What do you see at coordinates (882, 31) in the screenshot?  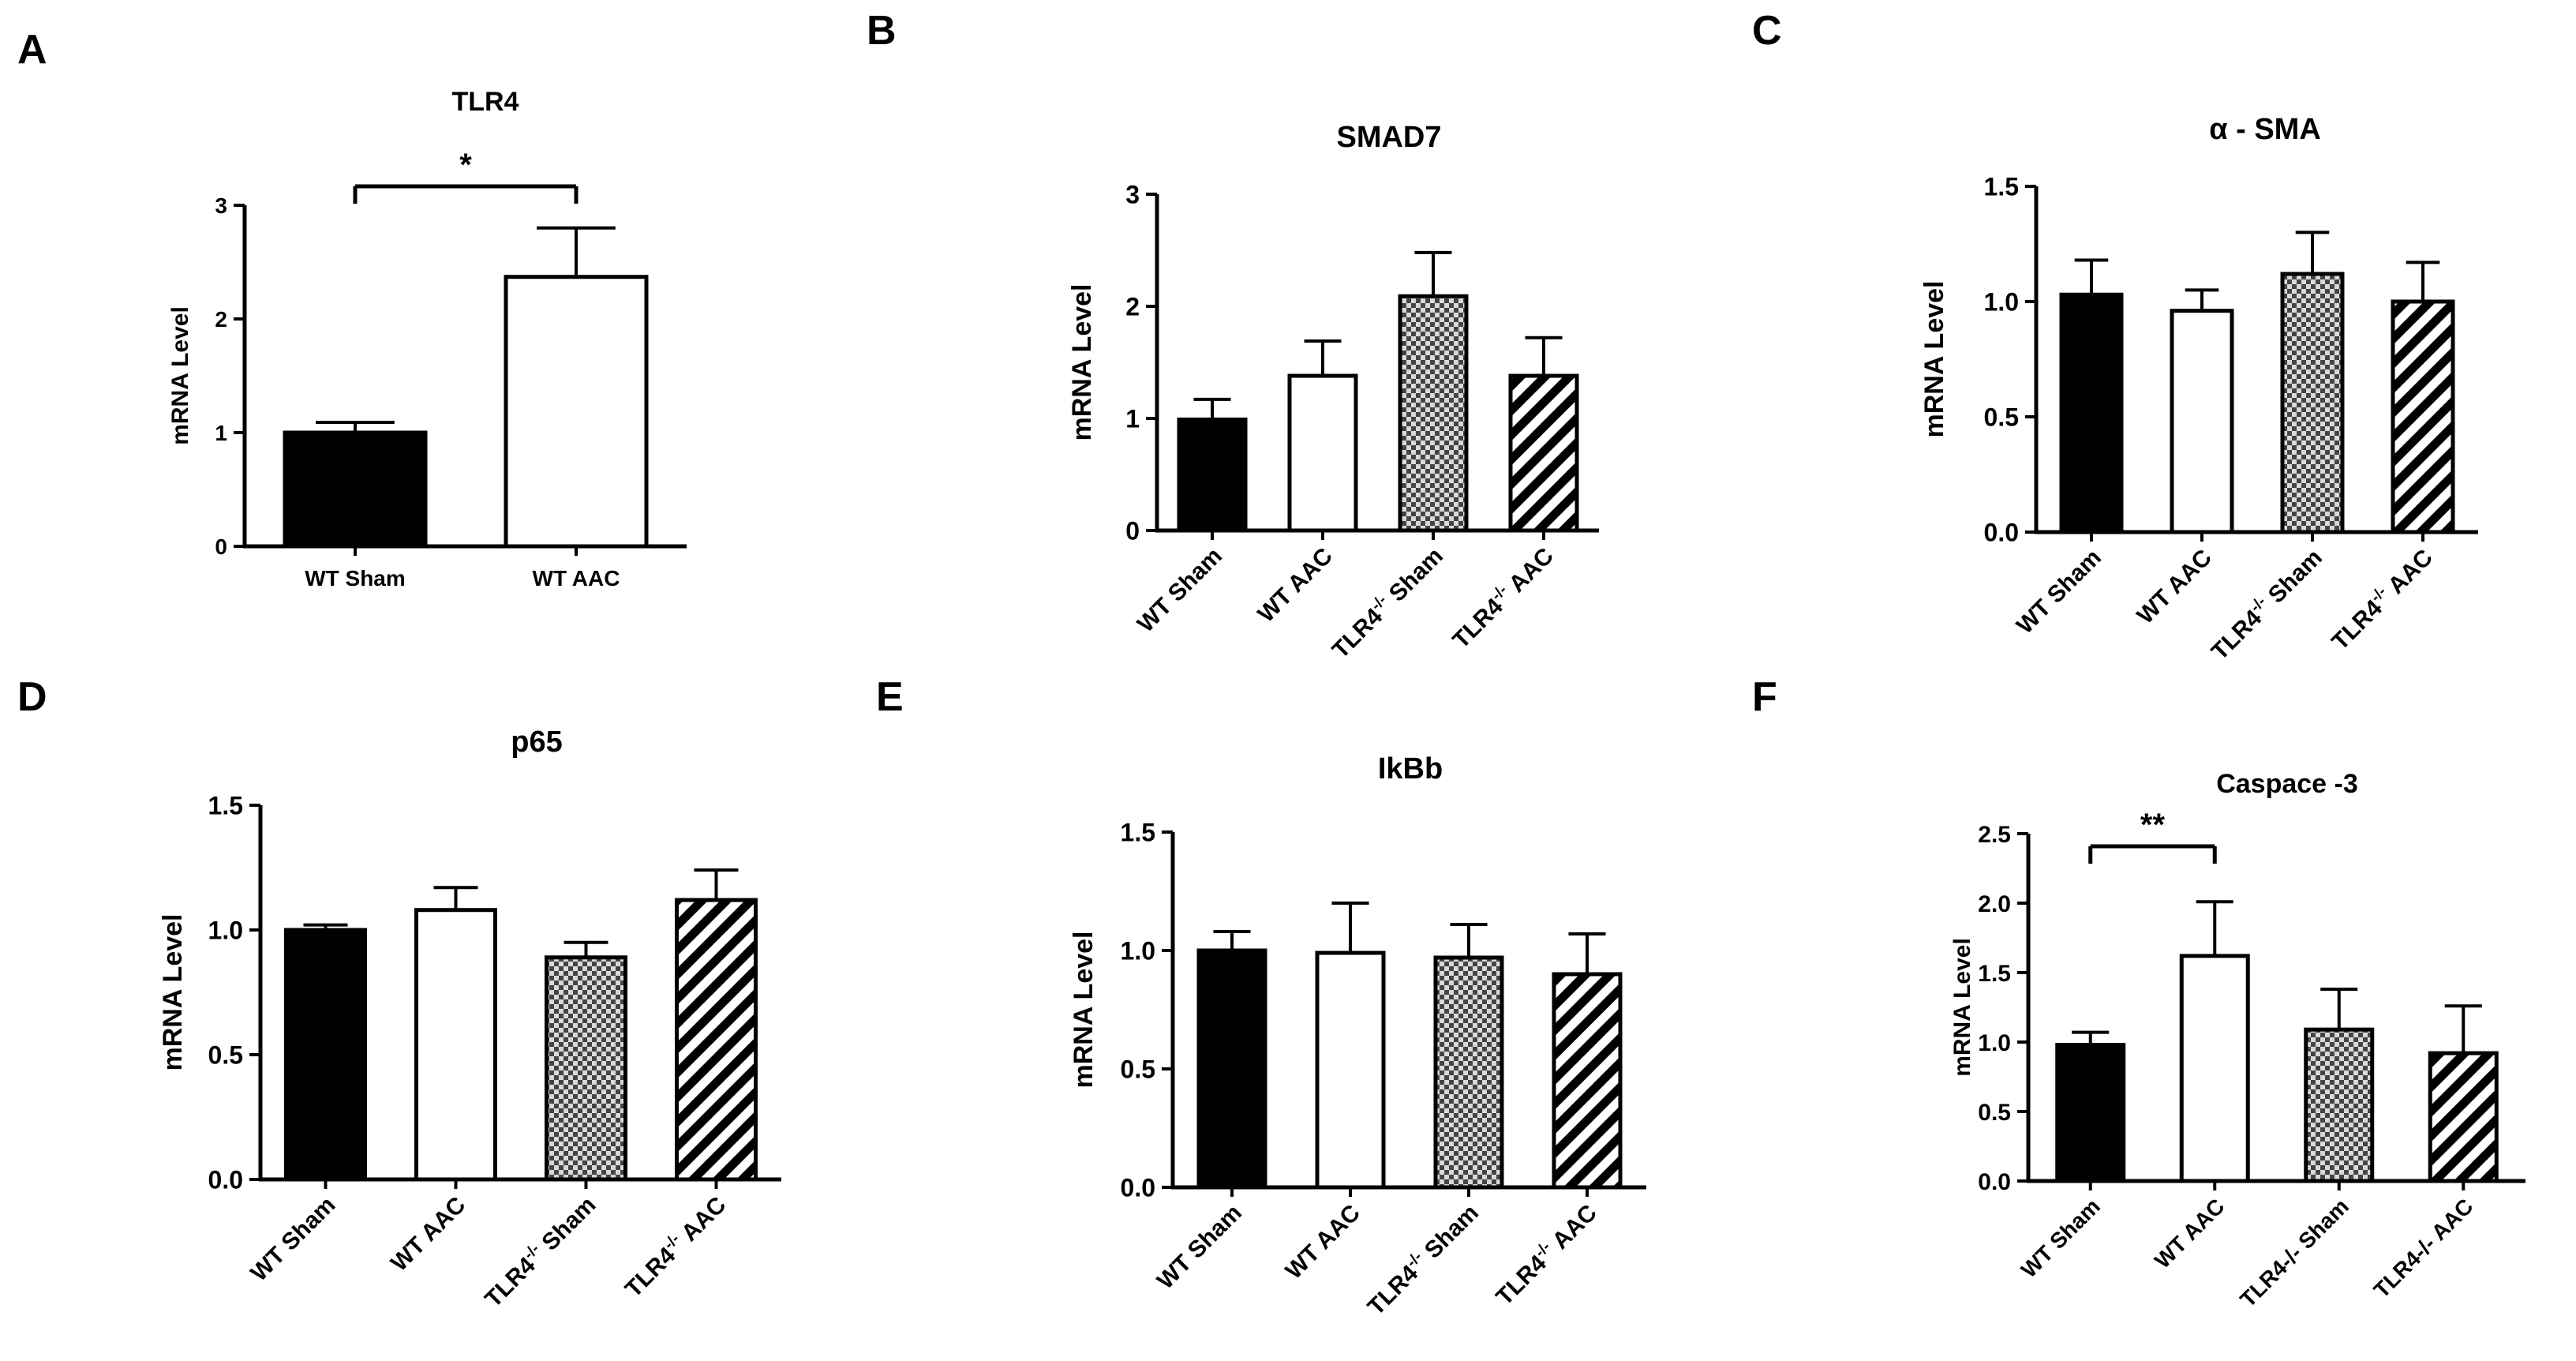 I see `panel-letter: B` at bounding box center [882, 31].